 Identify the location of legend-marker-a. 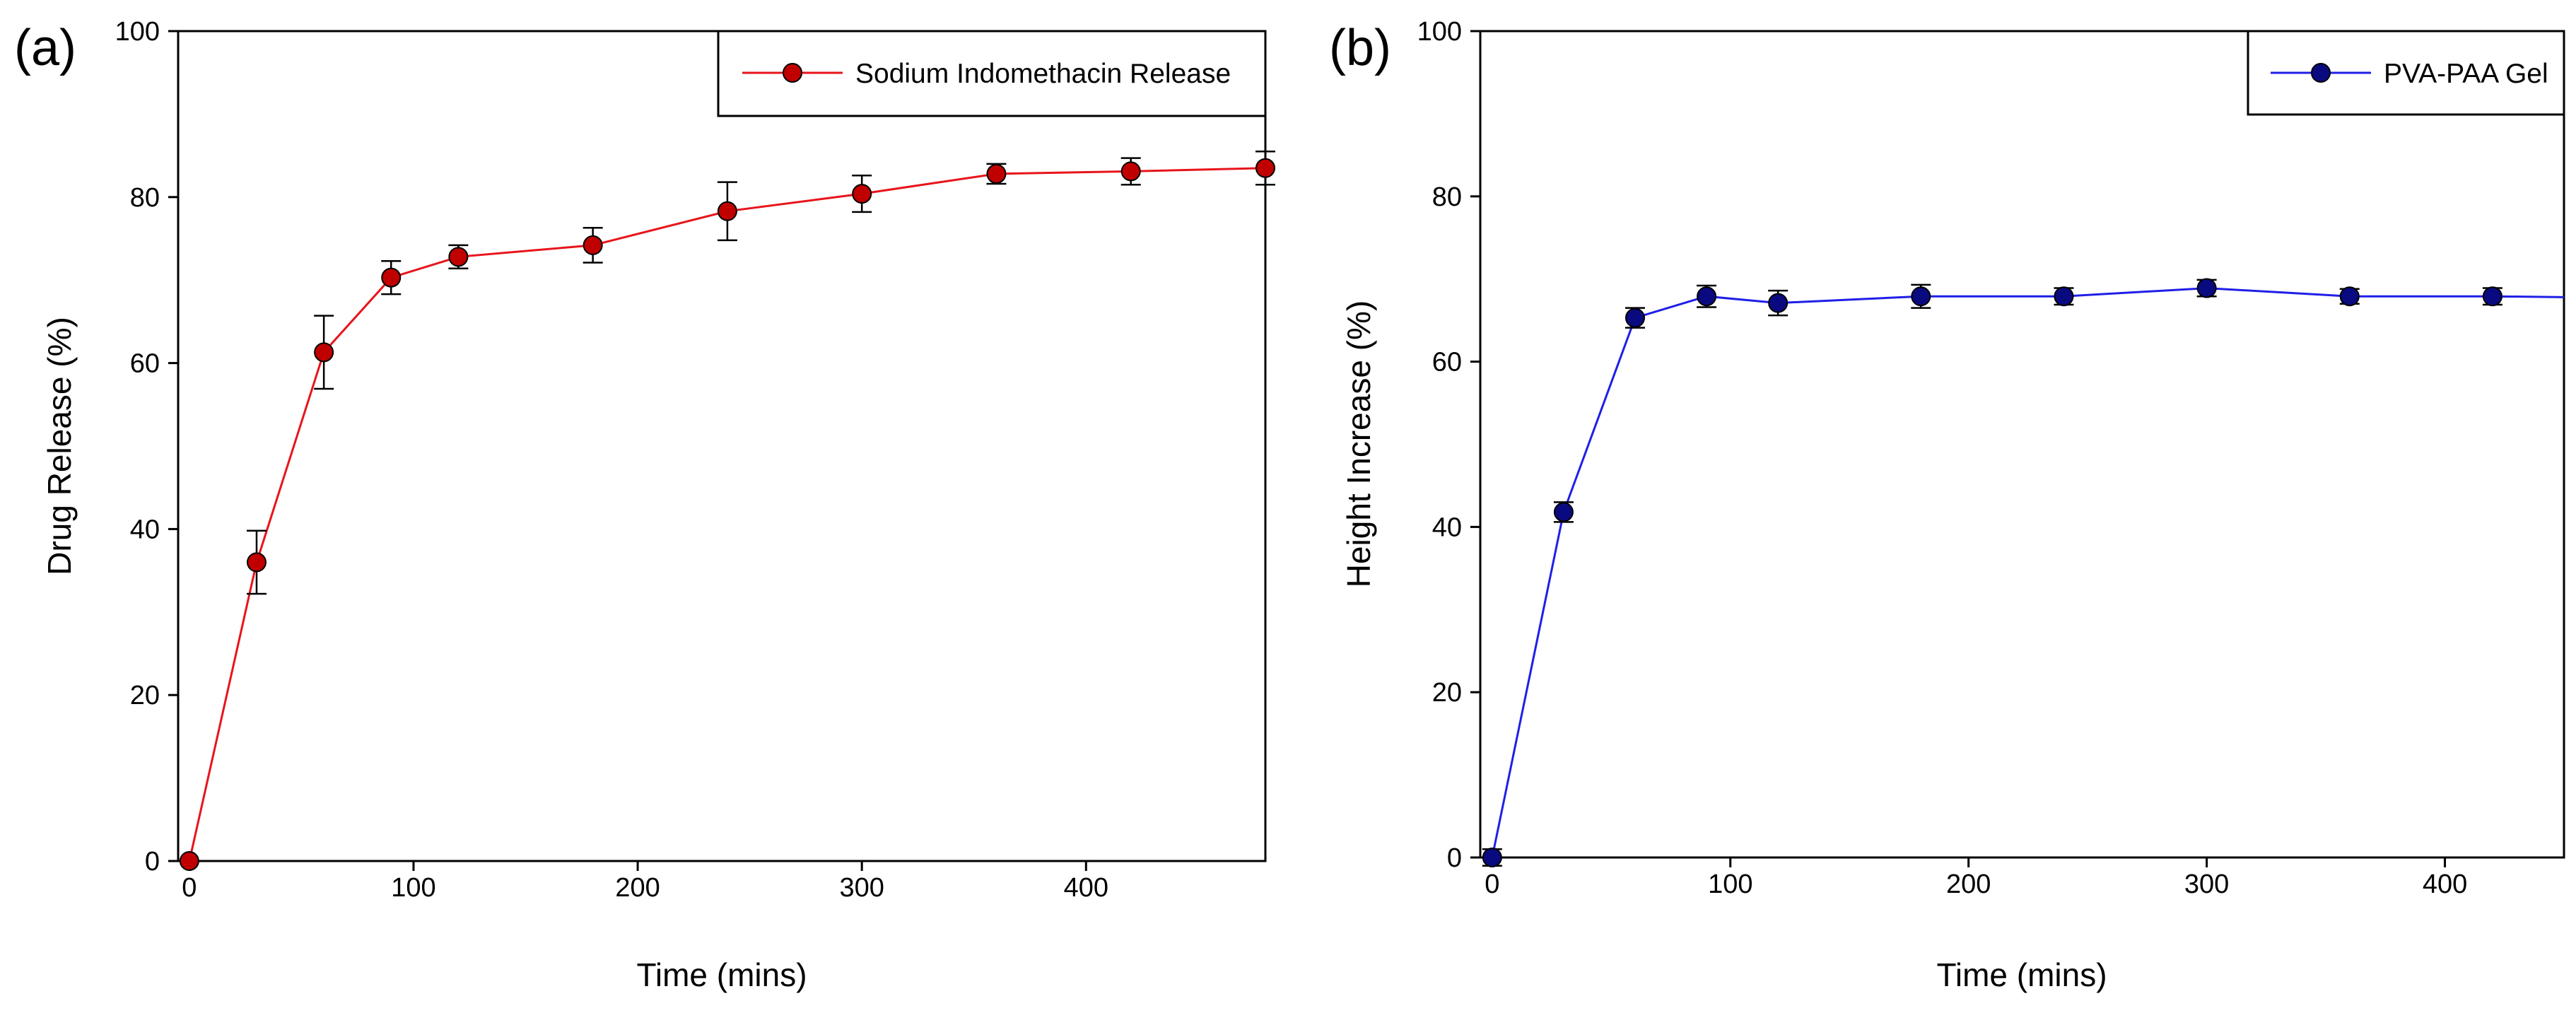
(793, 73).